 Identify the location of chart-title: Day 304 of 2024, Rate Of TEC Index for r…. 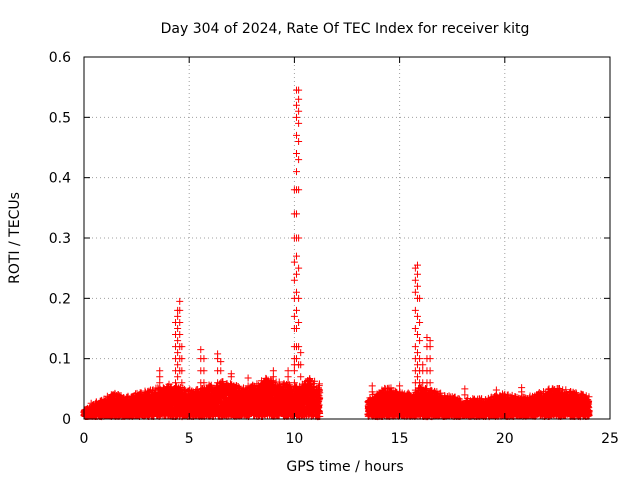
(345, 29).